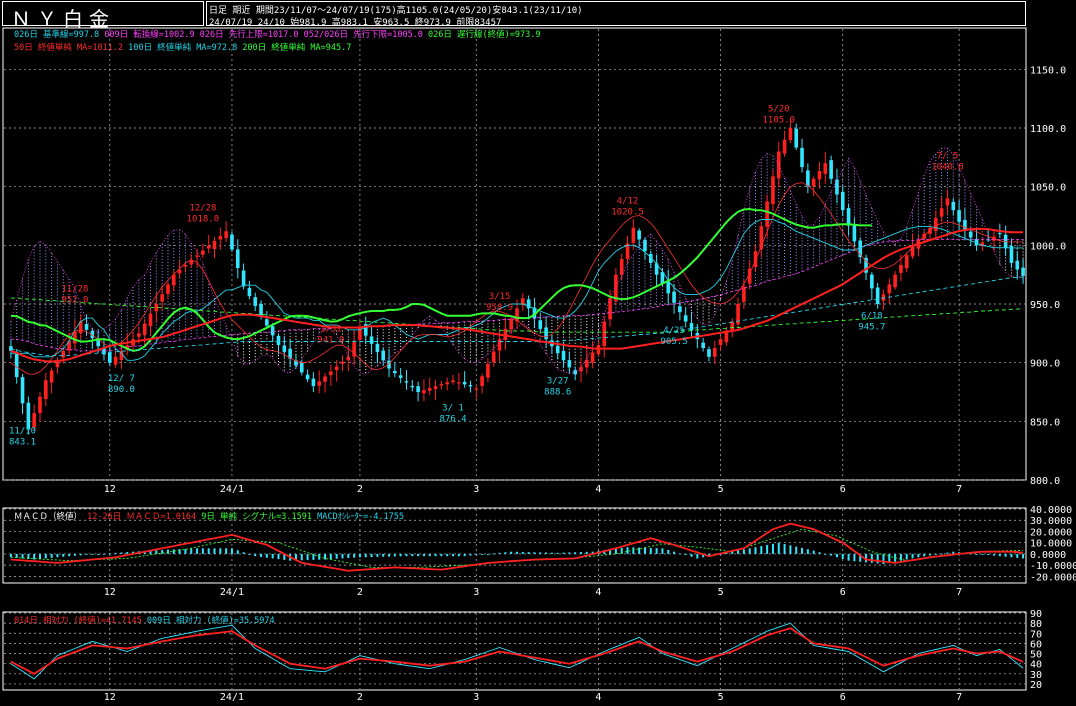 The height and width of the screenshot is (706, 1076). What do you see at coordinates (1036, 655) in the screenshot?
I see `rsi-y-tick-label: 50` at bounding box center [1036, 655].